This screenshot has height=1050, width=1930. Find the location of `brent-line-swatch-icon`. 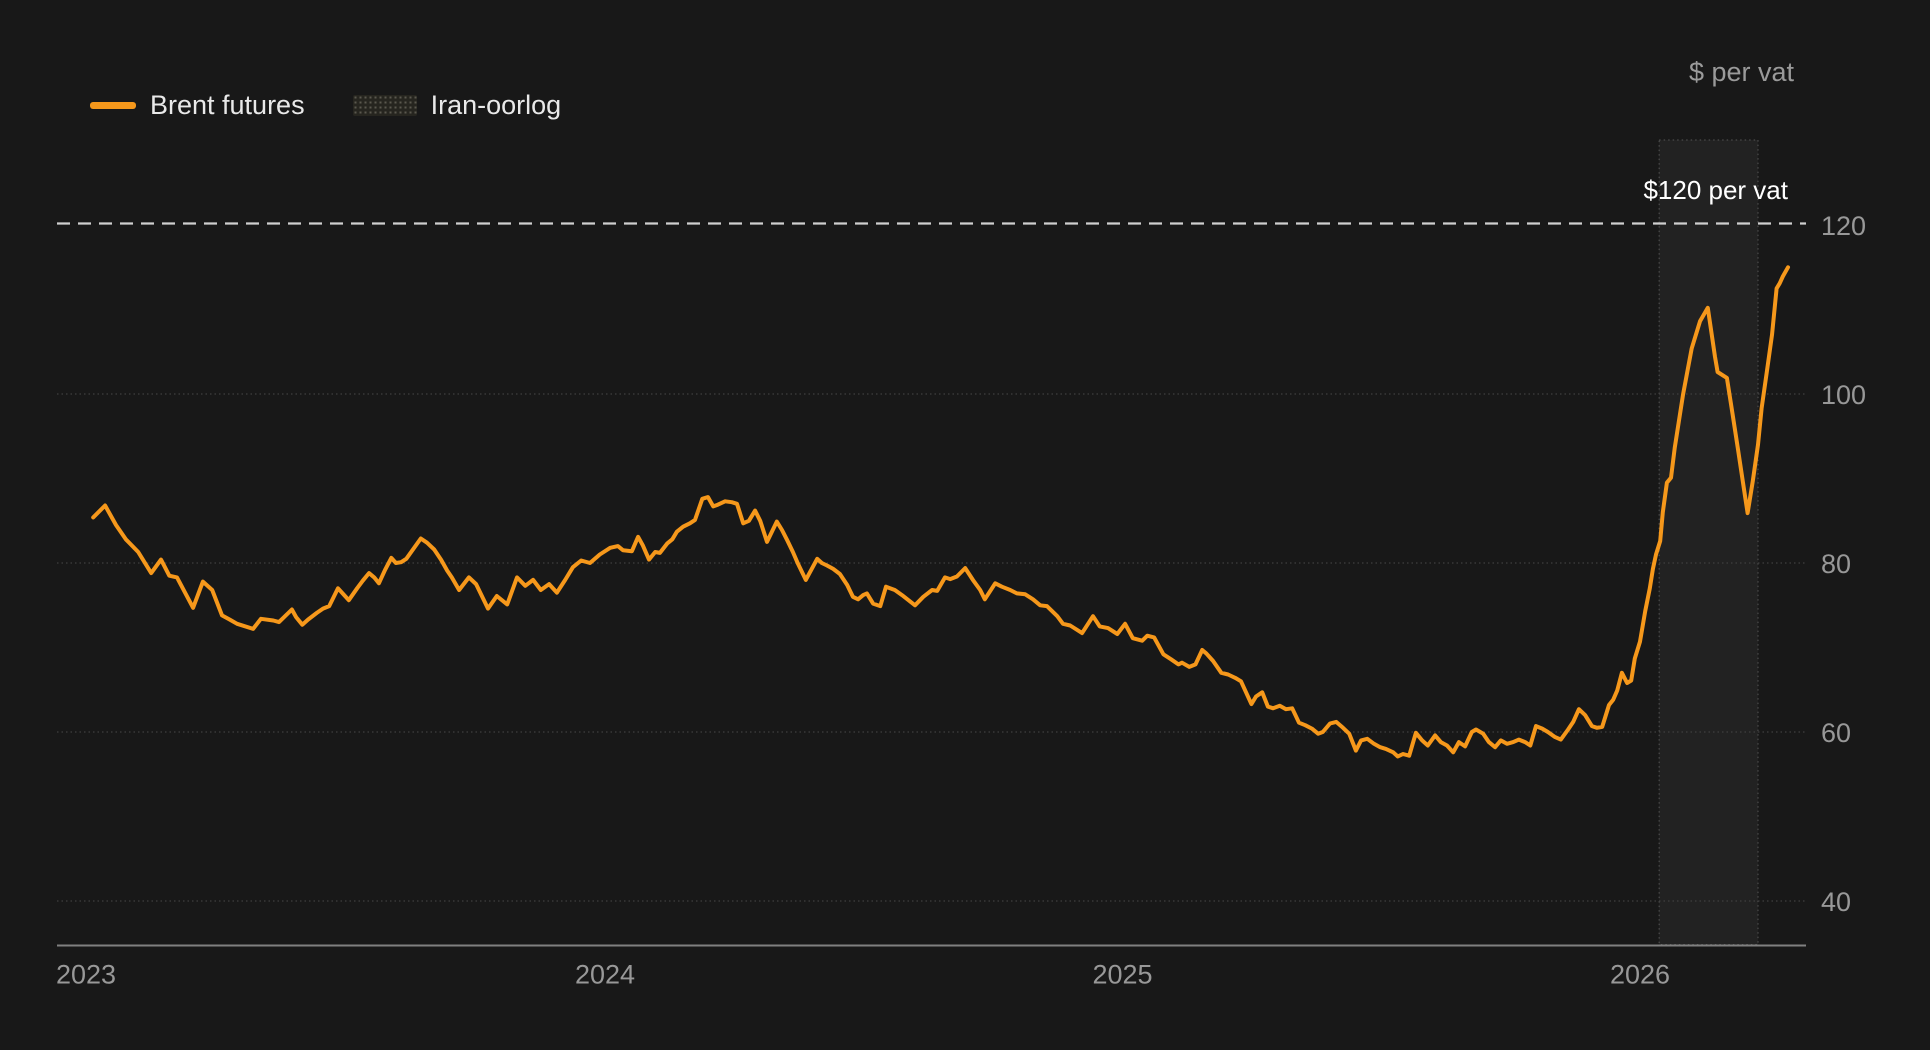

brent-line-swatch-icon is located at coordinates (113, 105).